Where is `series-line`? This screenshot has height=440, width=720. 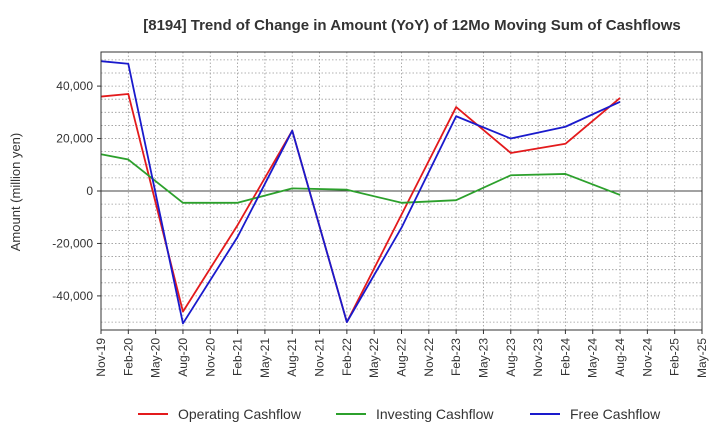
series-line is located at coordinates (360, 178).